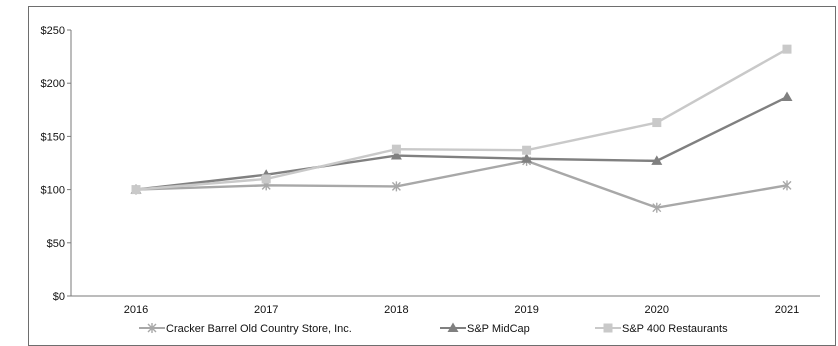 The image size is (838, 346). Describe the element at coordinates (59, 297) in the screenshot. I see `y-tick-label: $0` at that location.